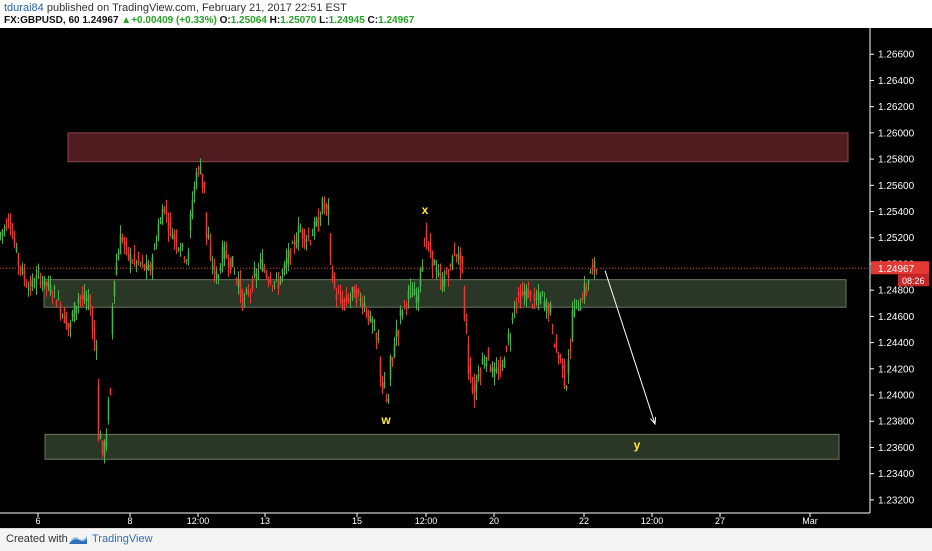 The width and height of the screenshot is (932, 551). What do you see at coordinates (896, 81) in the screenshot?
I see `y-tick-label: 1.26400` at bounding box center [896, 81].